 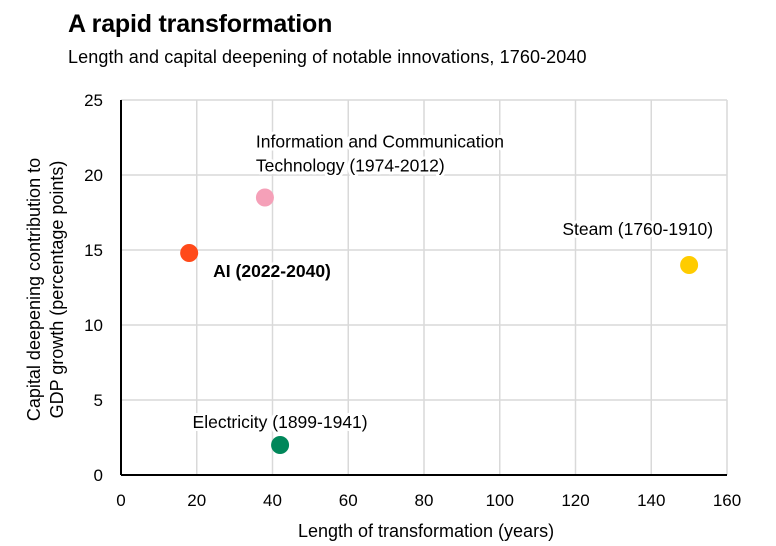 What do you see at coordinates (200, 24) in the screenshot?
I see `chart-title: A rapid transformation` at bounding box center [200, 24].